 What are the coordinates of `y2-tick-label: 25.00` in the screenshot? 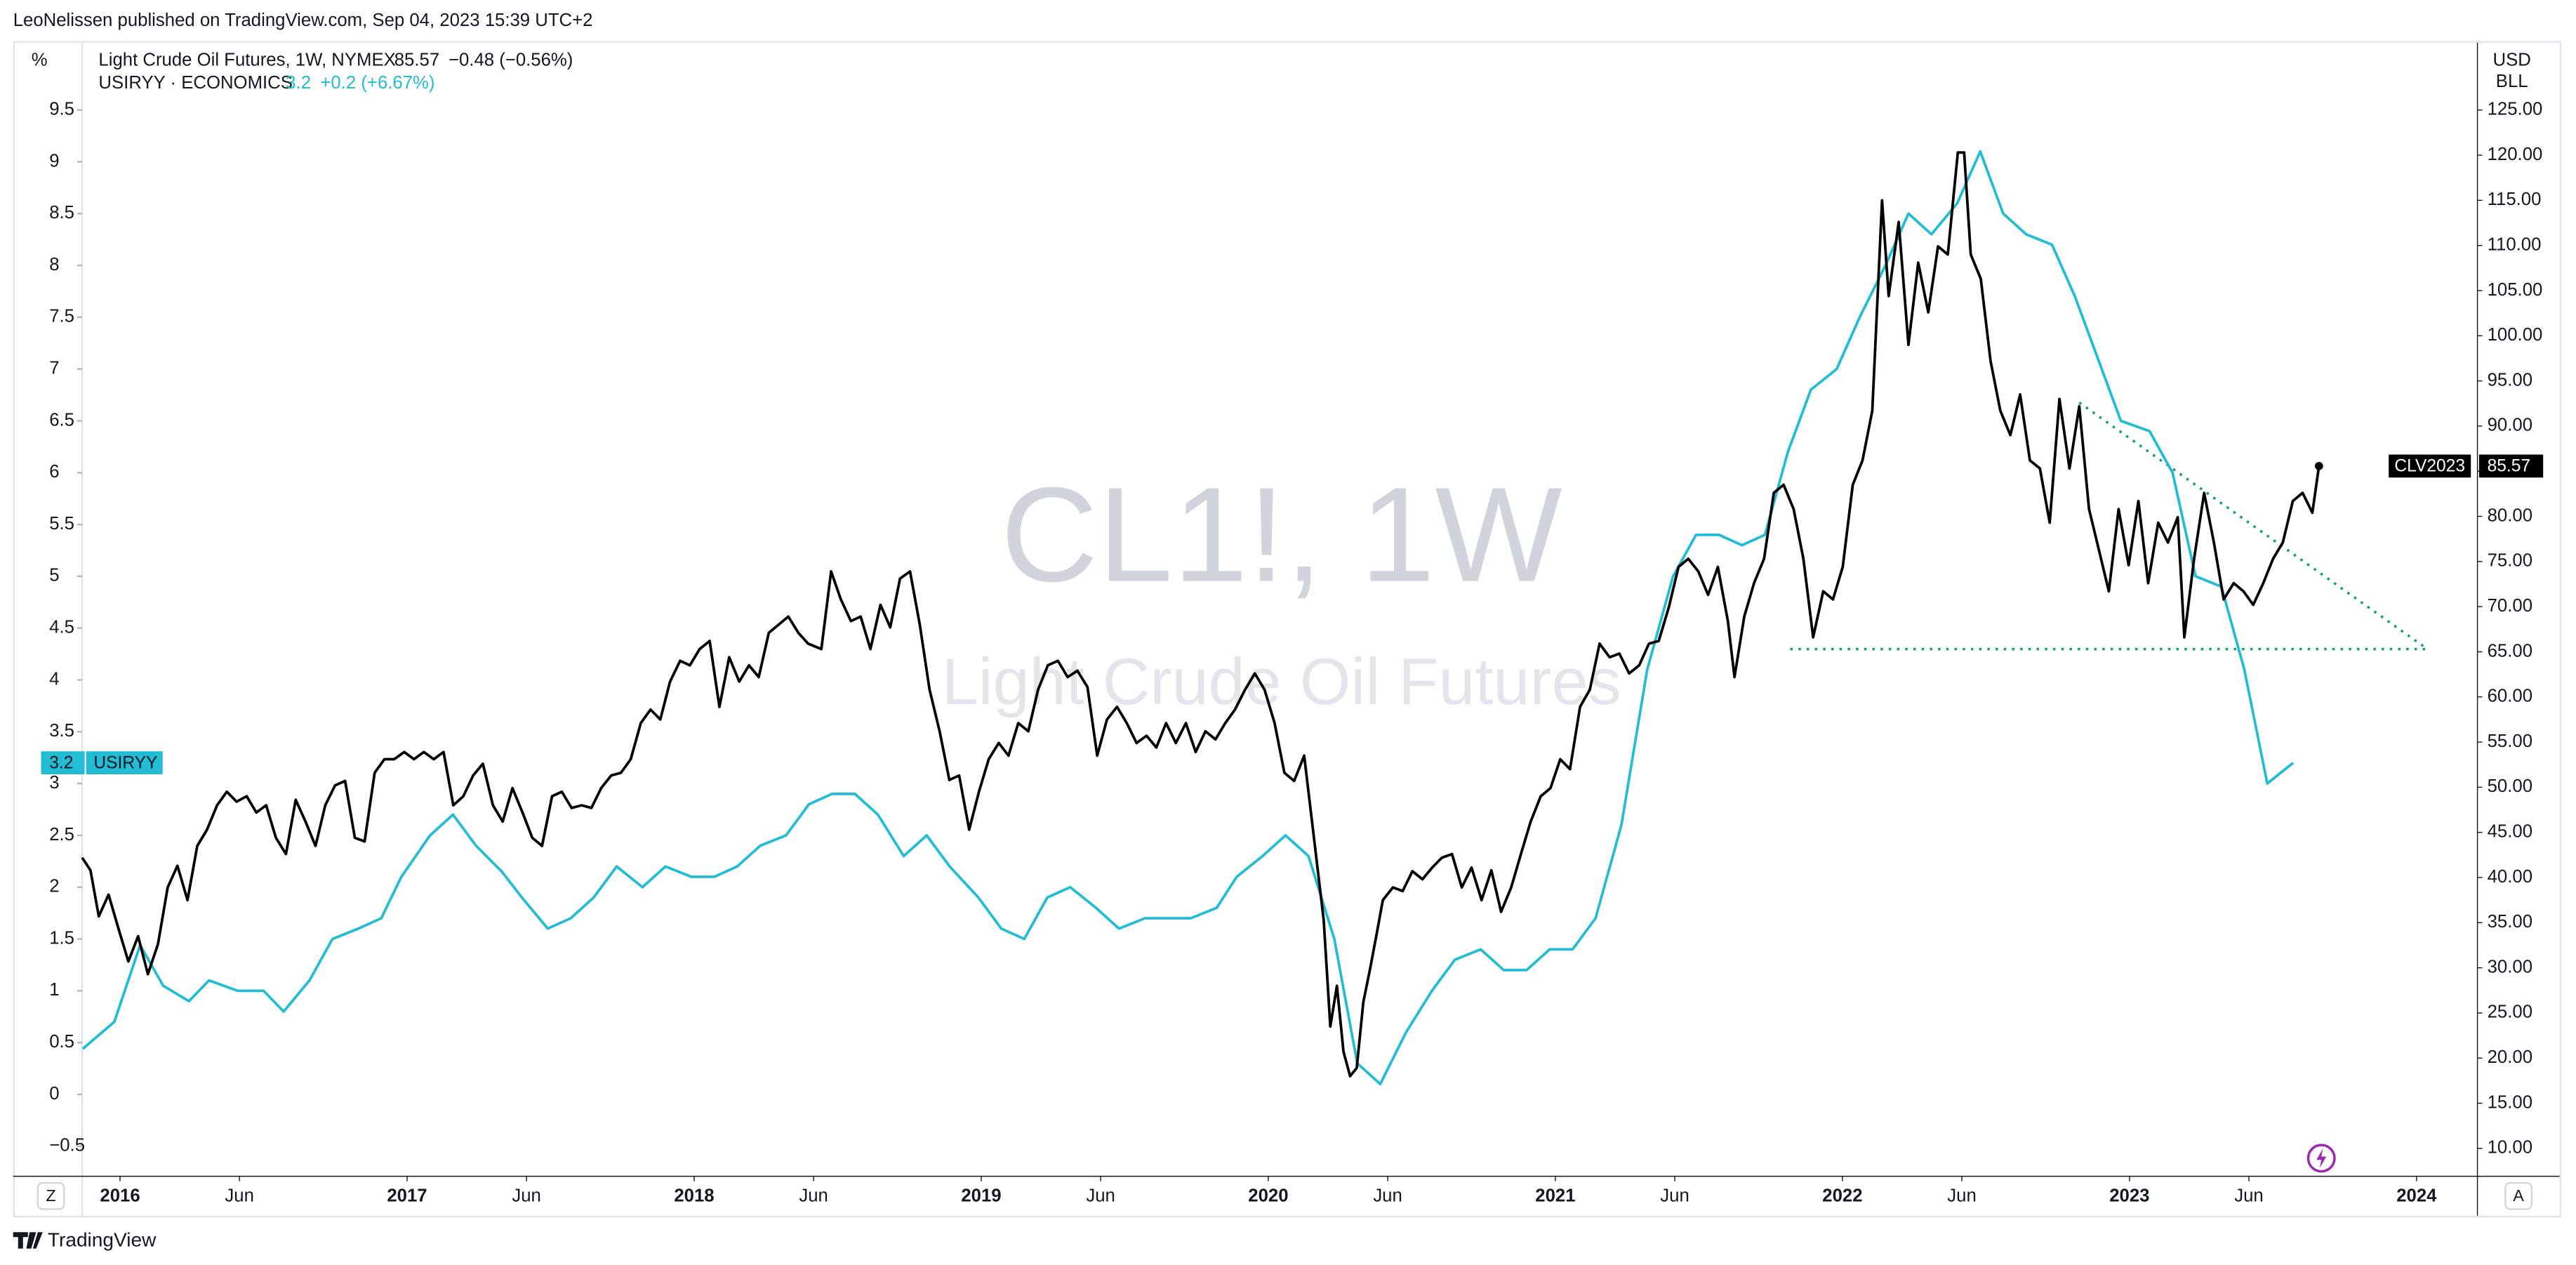 It's located at (2510, 1012).